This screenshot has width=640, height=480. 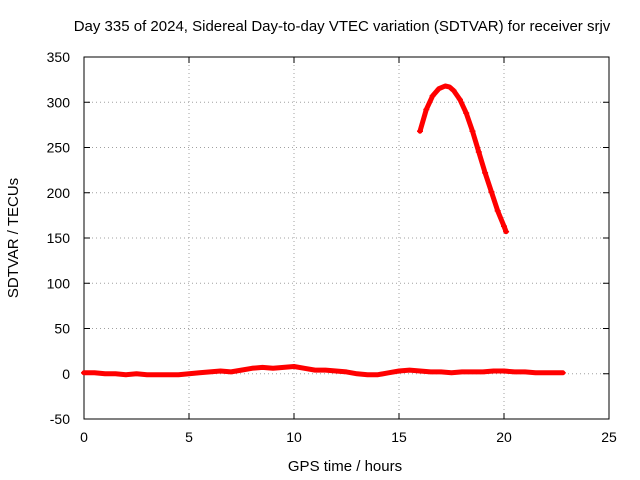 I want to click on y-axis-label: SDTVAR / TECUs, so click(x=13, y=238).